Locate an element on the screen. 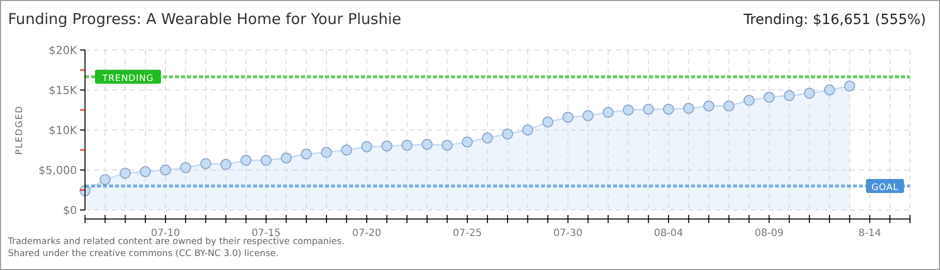  chart-subtitle: Trending: $16,651 (555%) is located at coordinates (834, 20).